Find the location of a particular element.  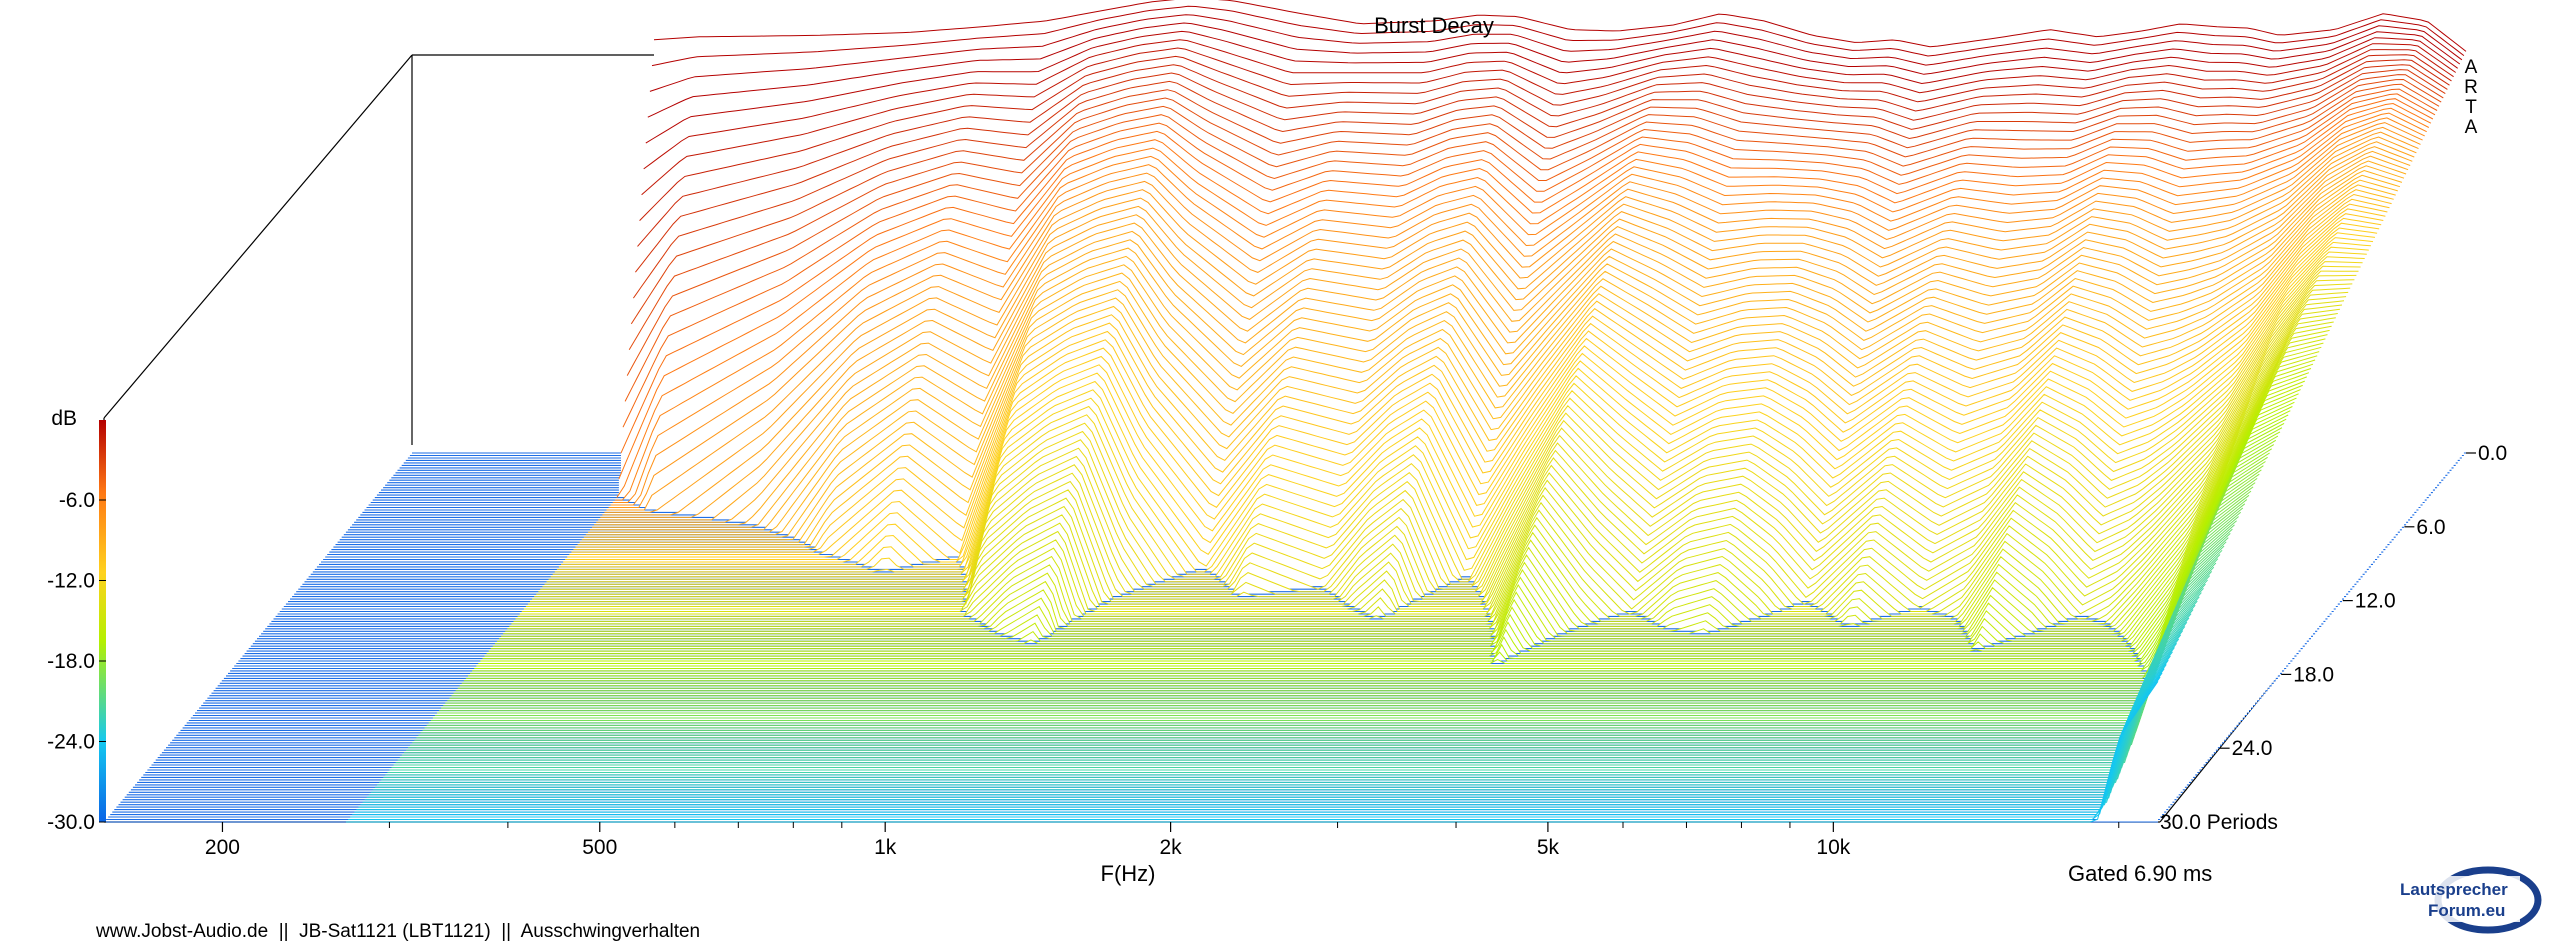

frame-depth-left-edge is located at coordinates (258, 236).